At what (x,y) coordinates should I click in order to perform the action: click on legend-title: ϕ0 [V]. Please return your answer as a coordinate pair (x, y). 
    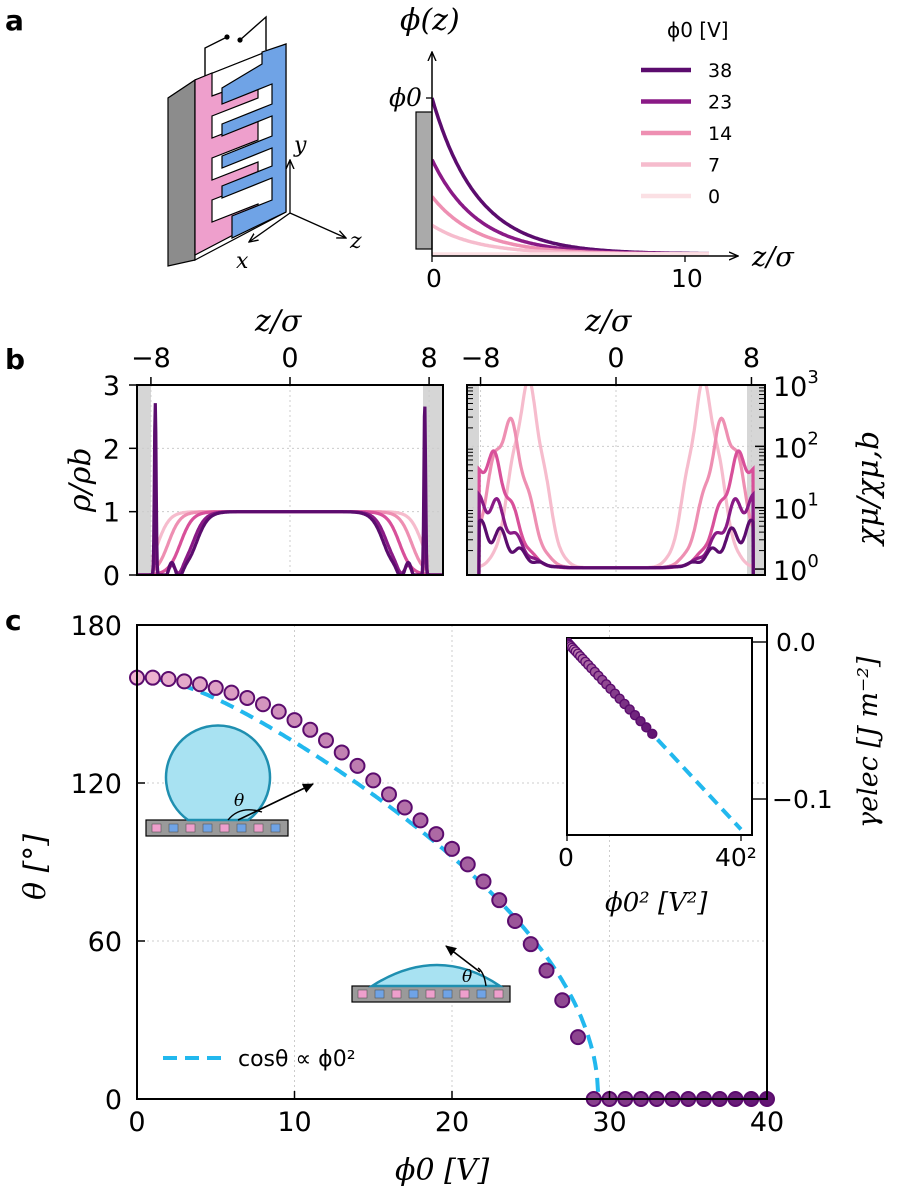
    Looking at the image, I should click on (698, 30).